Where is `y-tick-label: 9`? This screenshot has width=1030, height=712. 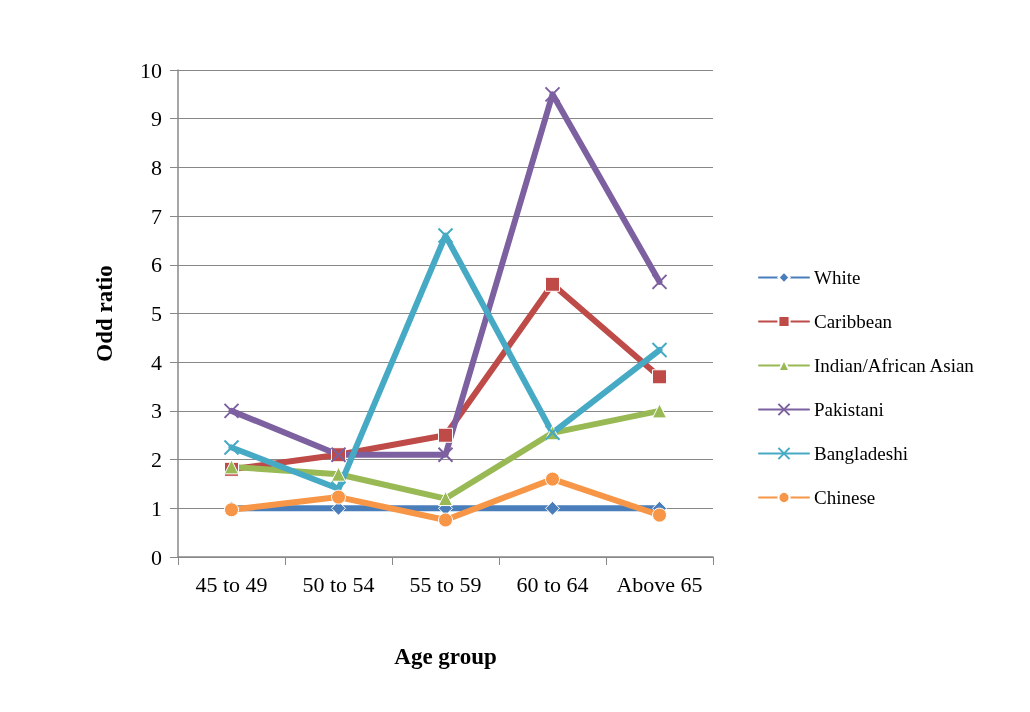 y-tick-label: 9 is located at coordinates (156, 119).